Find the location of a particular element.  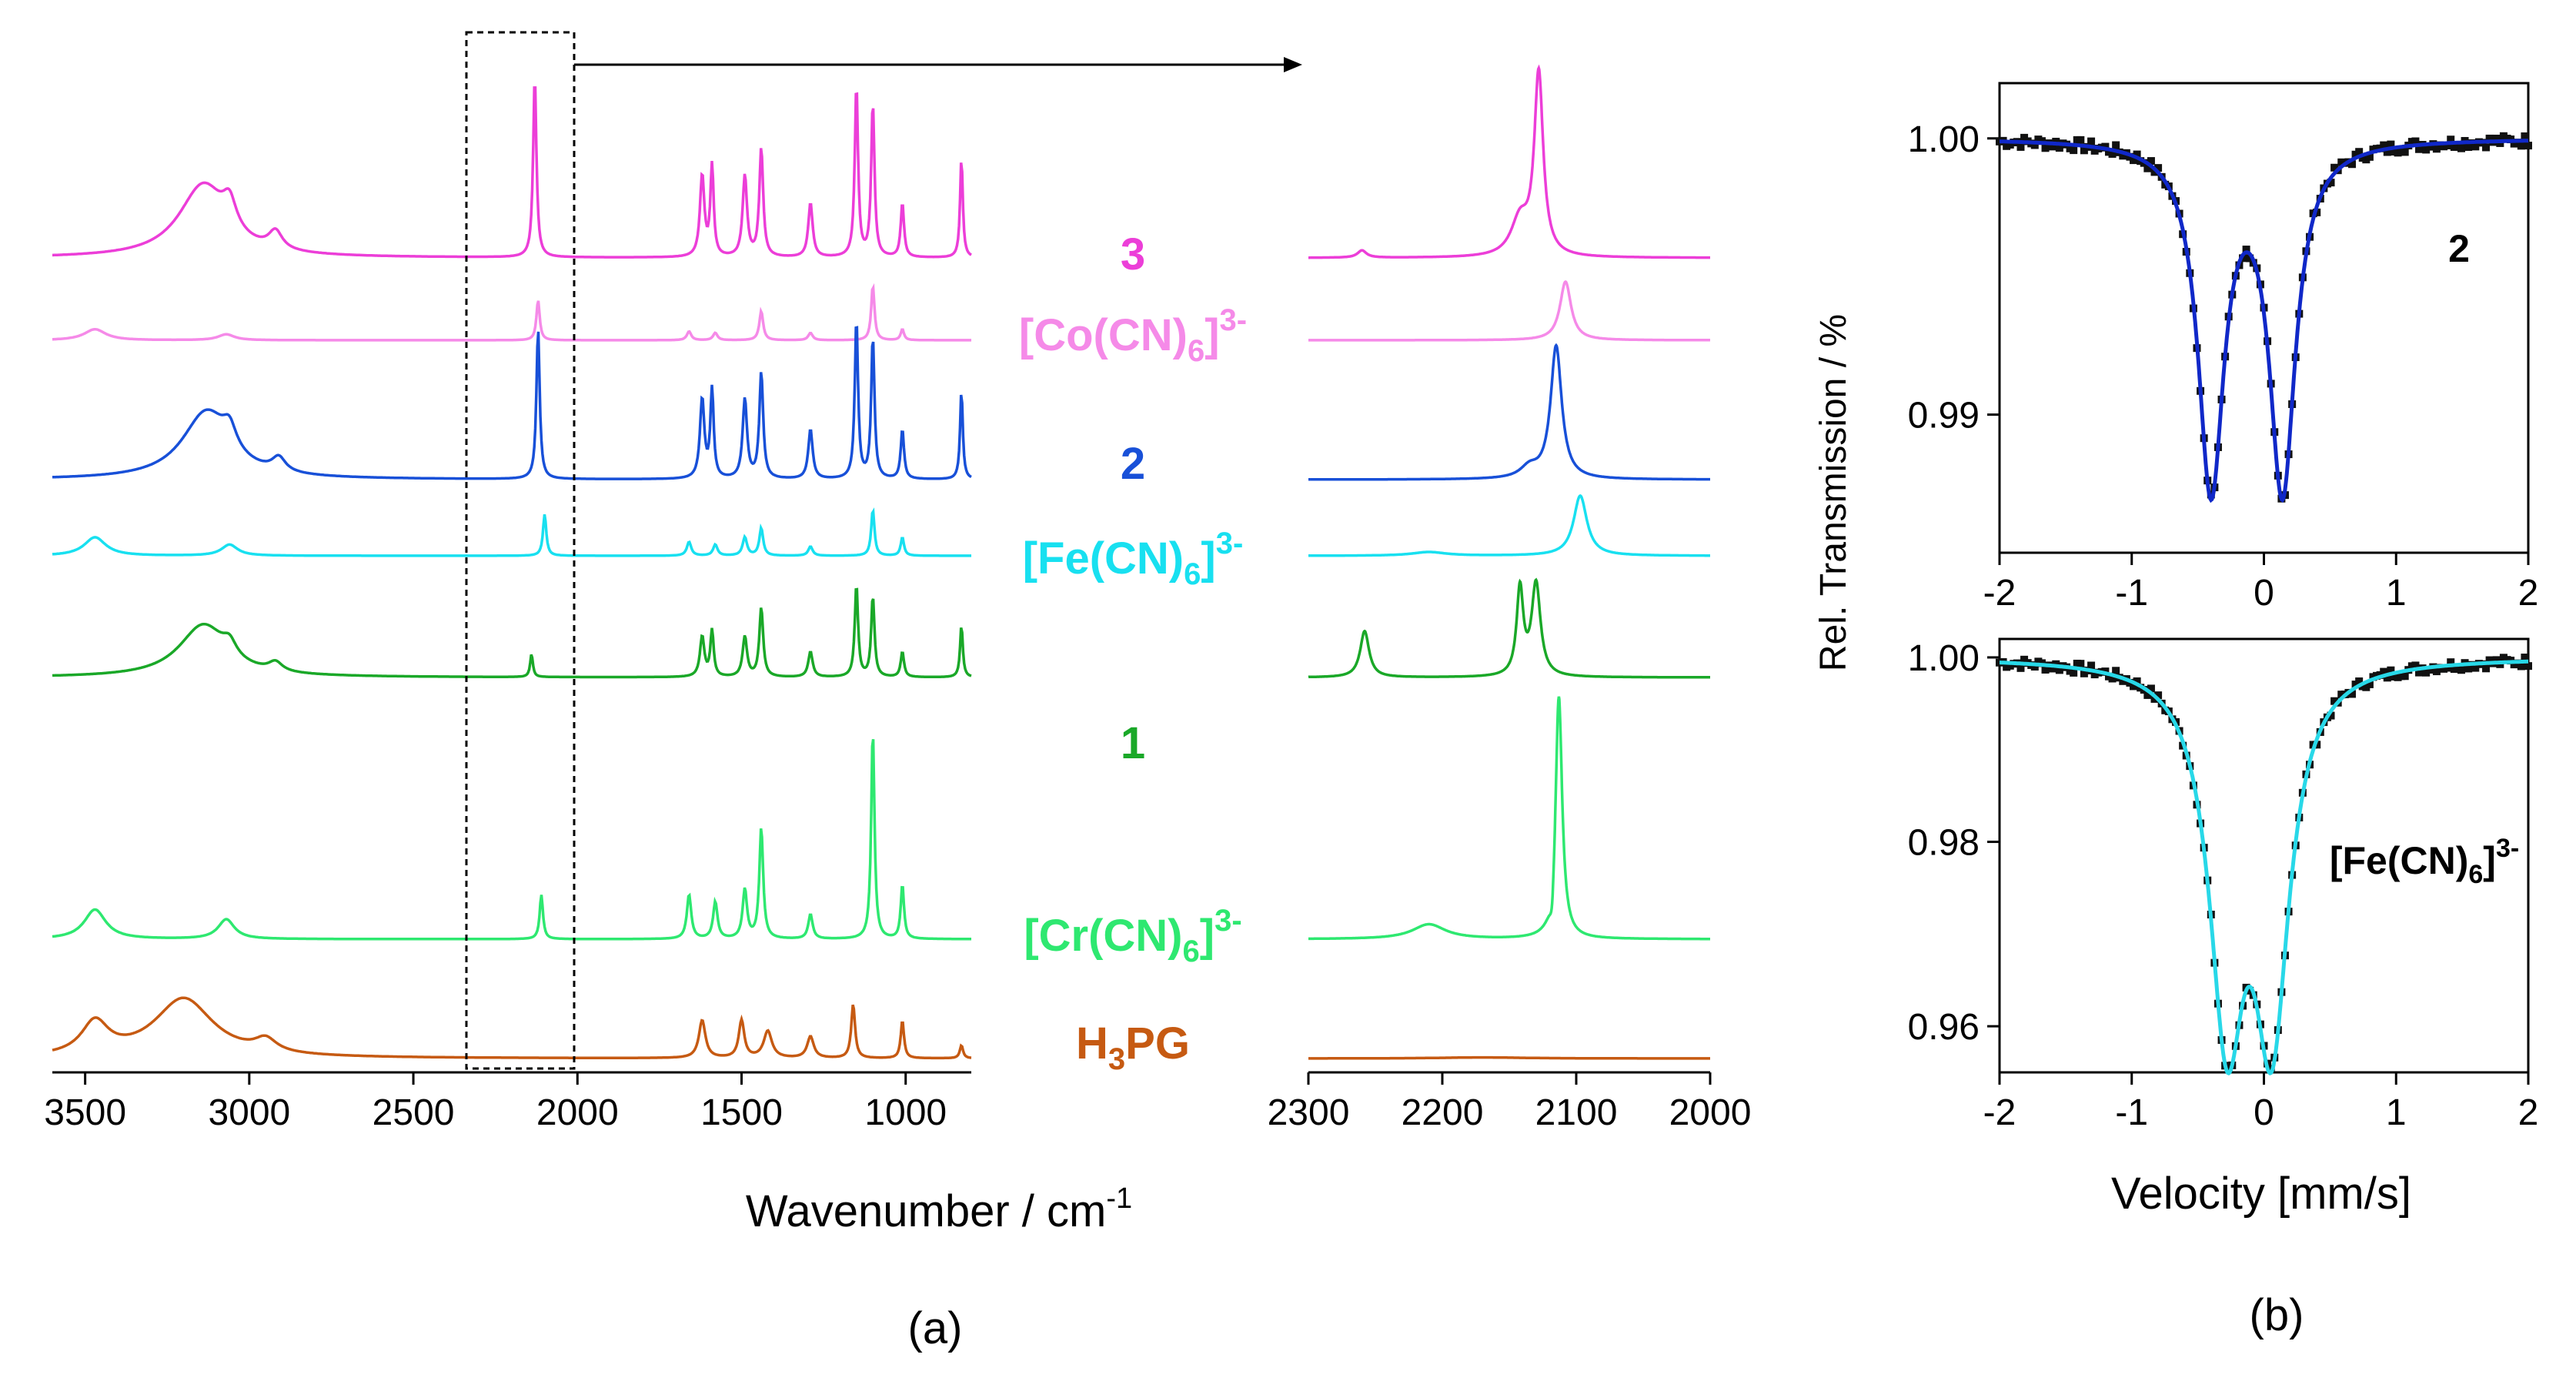

panel-label-a: (a) is located at coordinates (935, 1328).